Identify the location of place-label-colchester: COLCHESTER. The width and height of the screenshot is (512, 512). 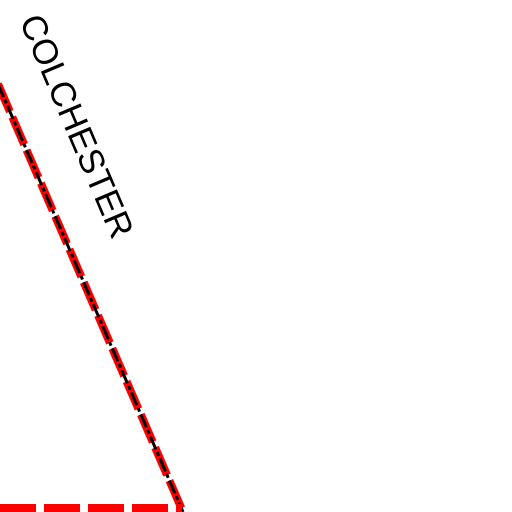
(76, 126).